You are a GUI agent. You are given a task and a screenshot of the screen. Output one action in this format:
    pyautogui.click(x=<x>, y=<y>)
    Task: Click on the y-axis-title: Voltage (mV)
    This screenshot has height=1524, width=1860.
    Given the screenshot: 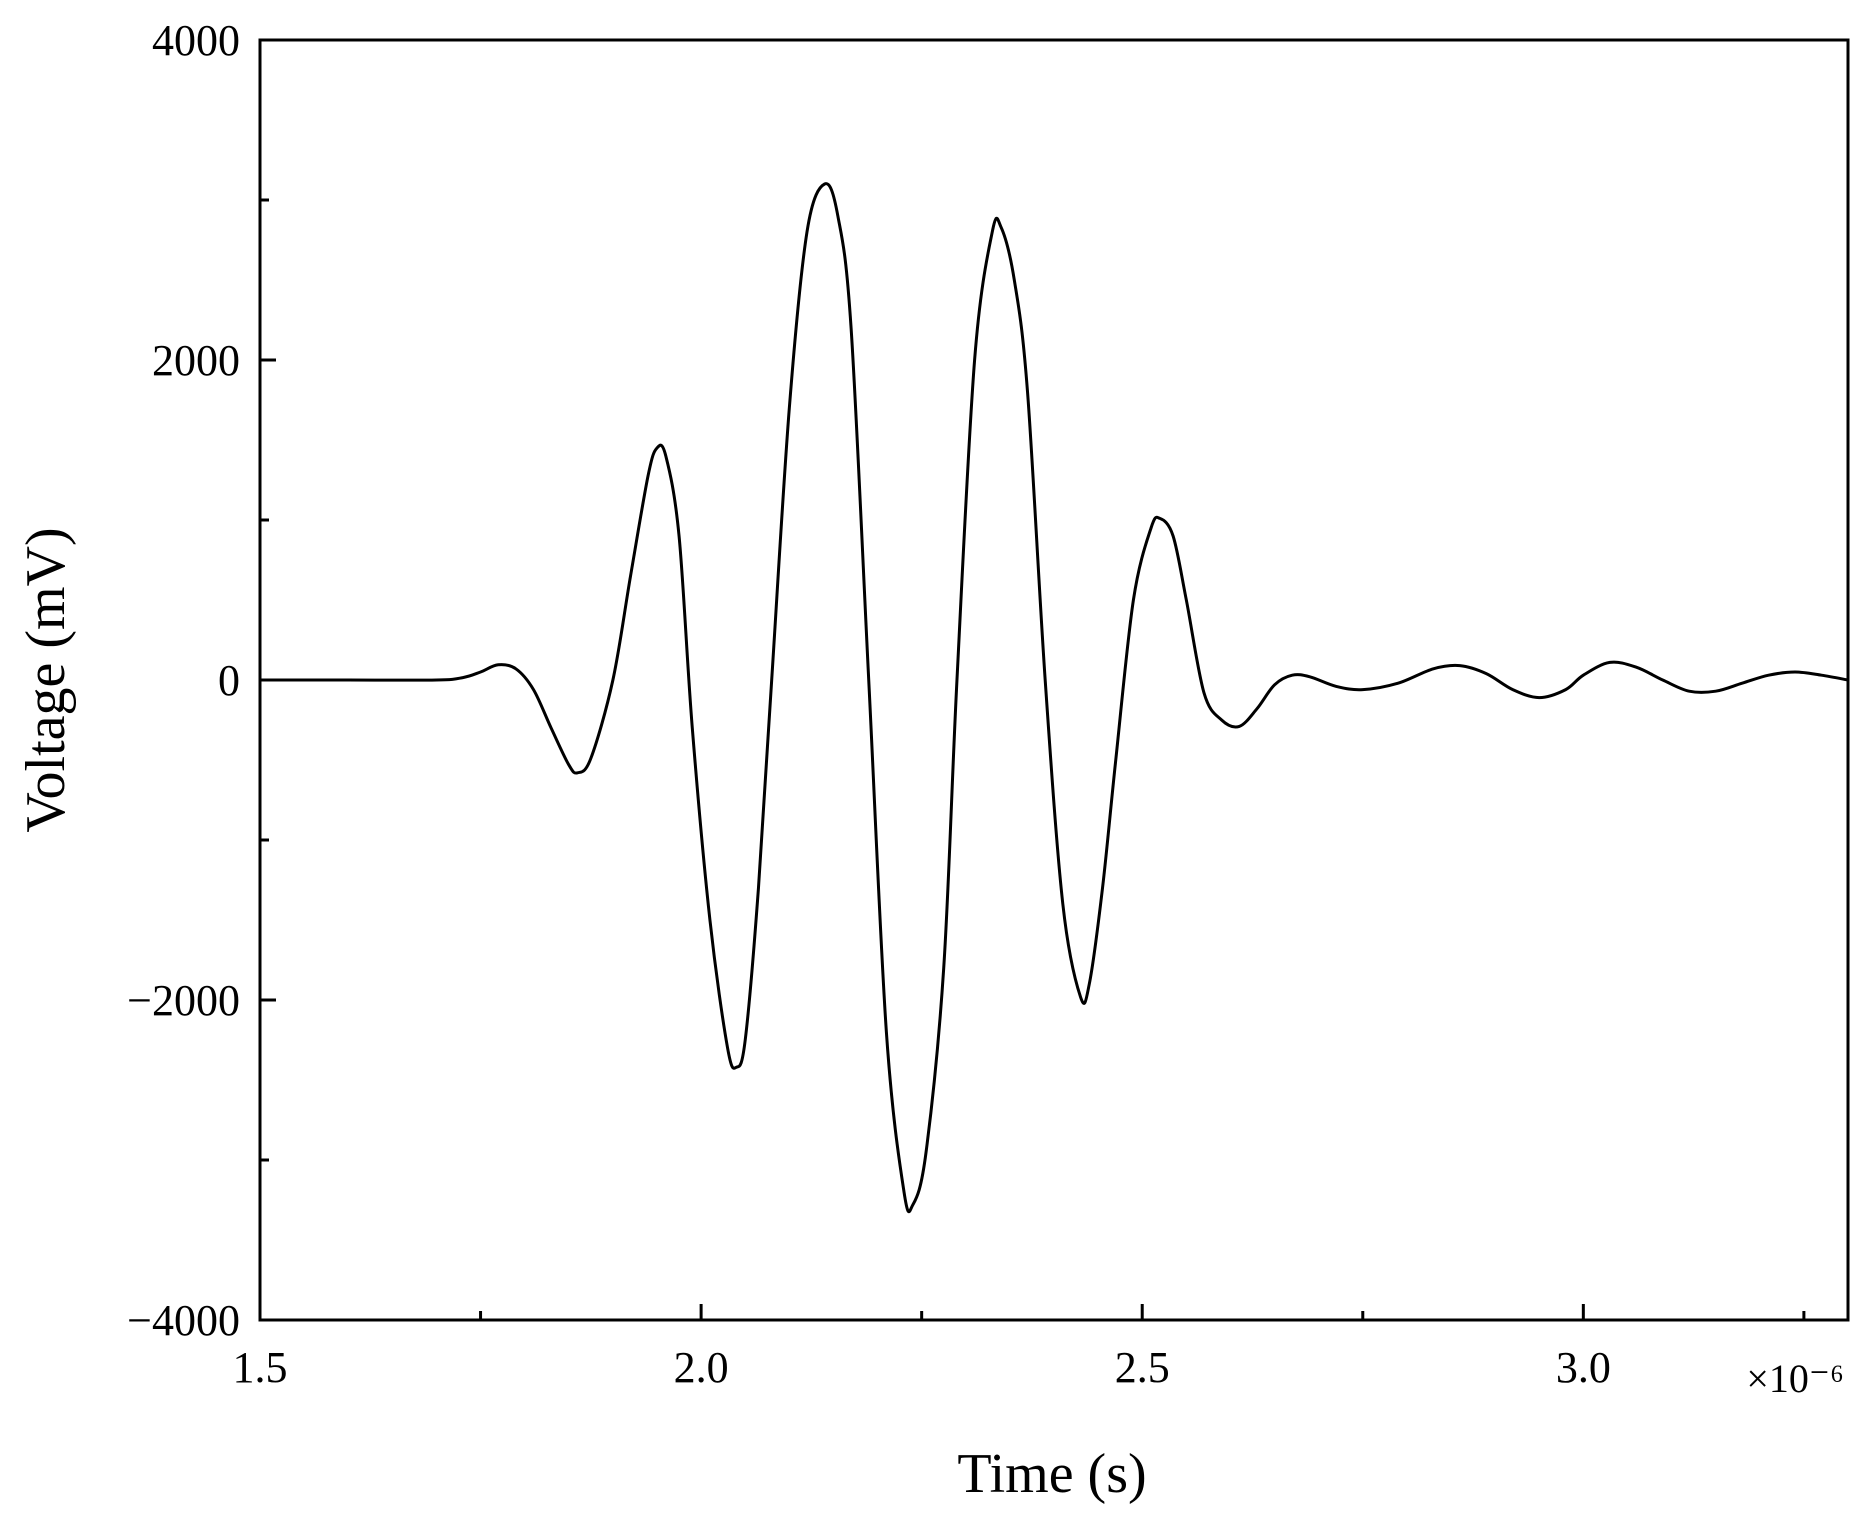 What is the action you would take?
    pyautogui.click(x=46, y=679)
    